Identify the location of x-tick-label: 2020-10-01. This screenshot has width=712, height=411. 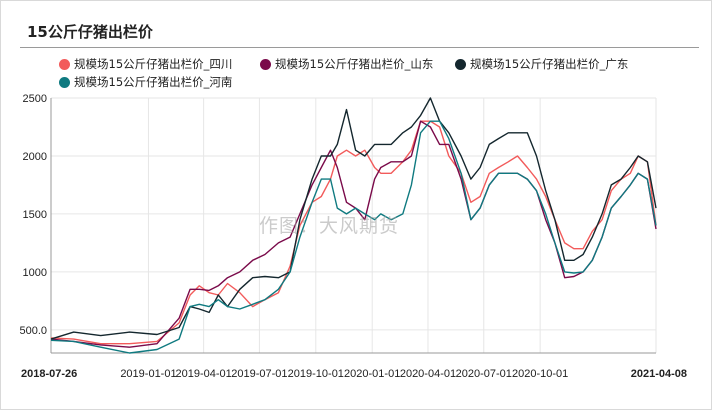
(540, 374).